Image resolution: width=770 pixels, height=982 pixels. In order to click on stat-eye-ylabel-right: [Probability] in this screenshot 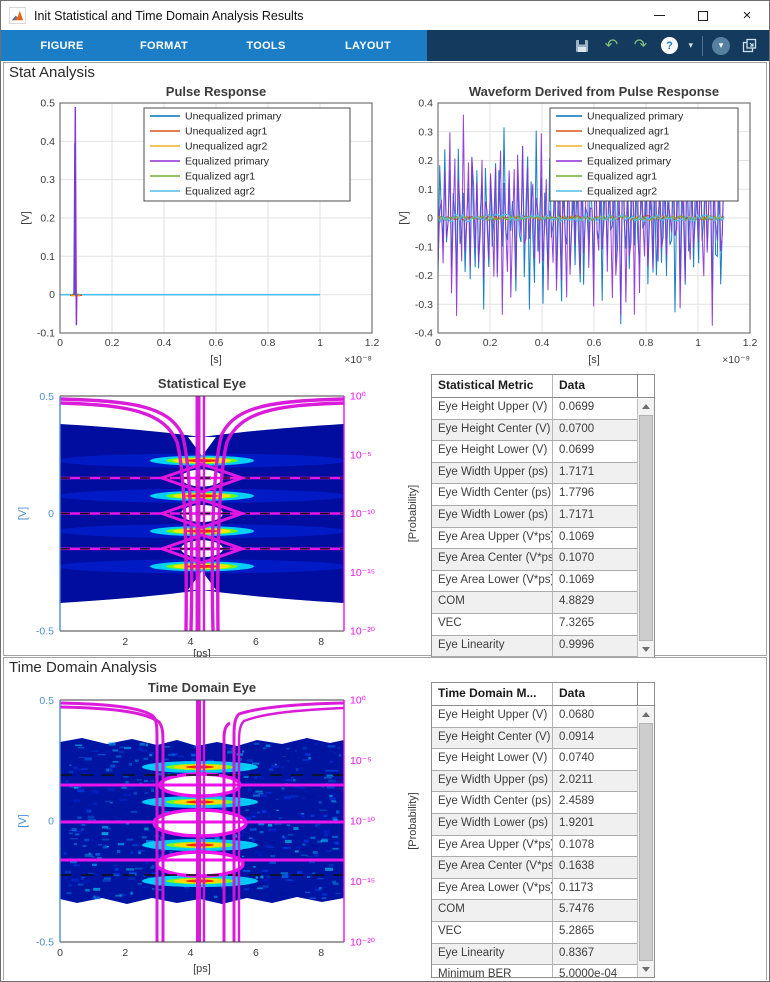, I will do `click(413, 513)`.